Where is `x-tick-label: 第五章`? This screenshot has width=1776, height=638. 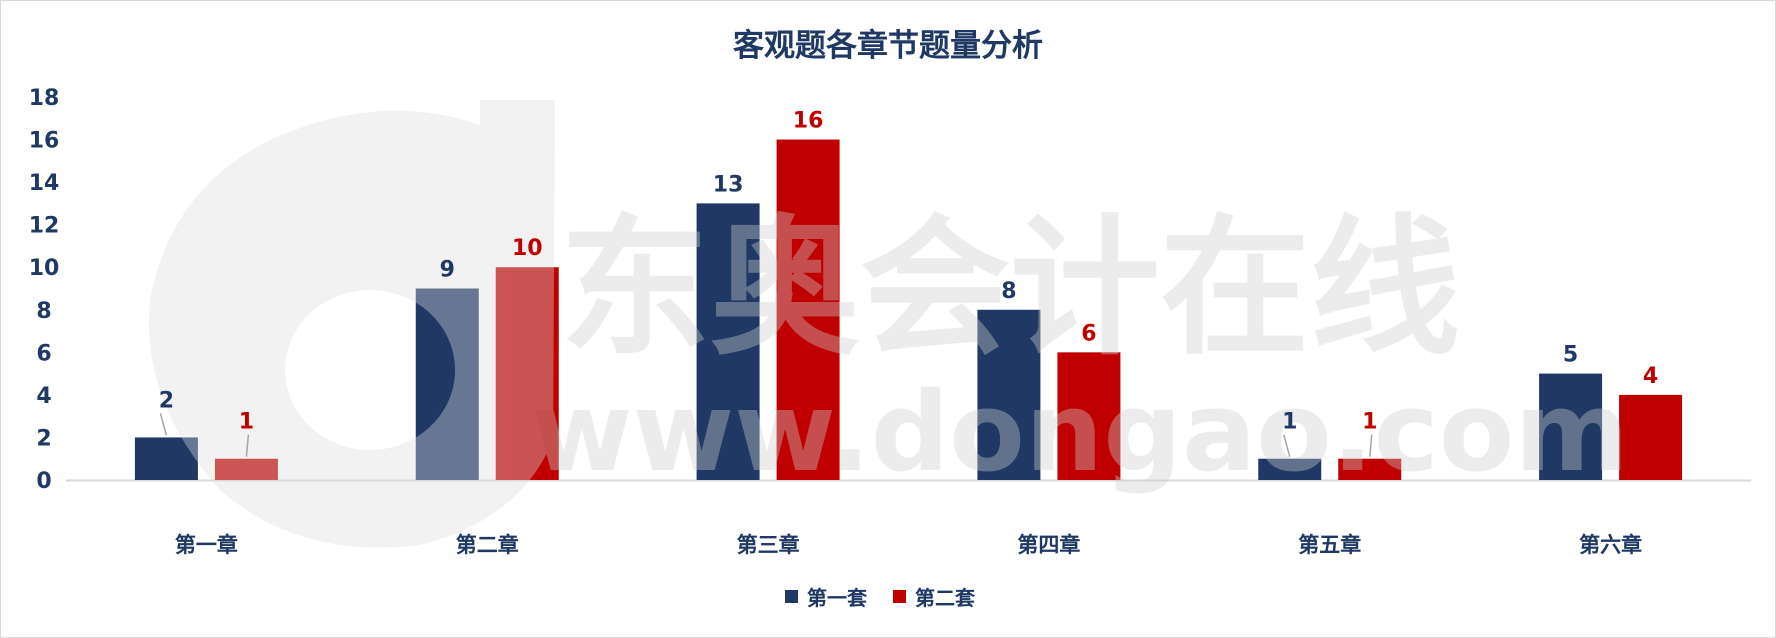
x-tick-label: 第五章 is located at coordinates (1329, 545).